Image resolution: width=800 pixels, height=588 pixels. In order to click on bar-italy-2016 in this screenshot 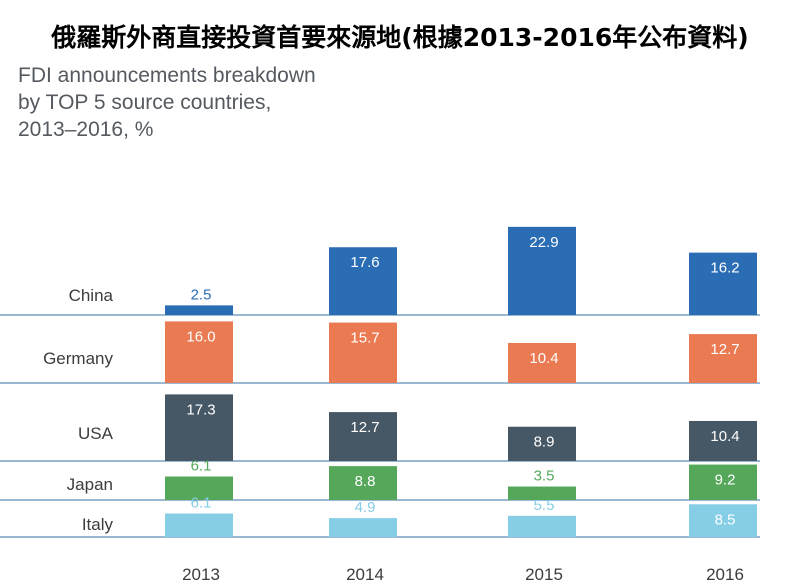, I will do `click(723, 520)`.